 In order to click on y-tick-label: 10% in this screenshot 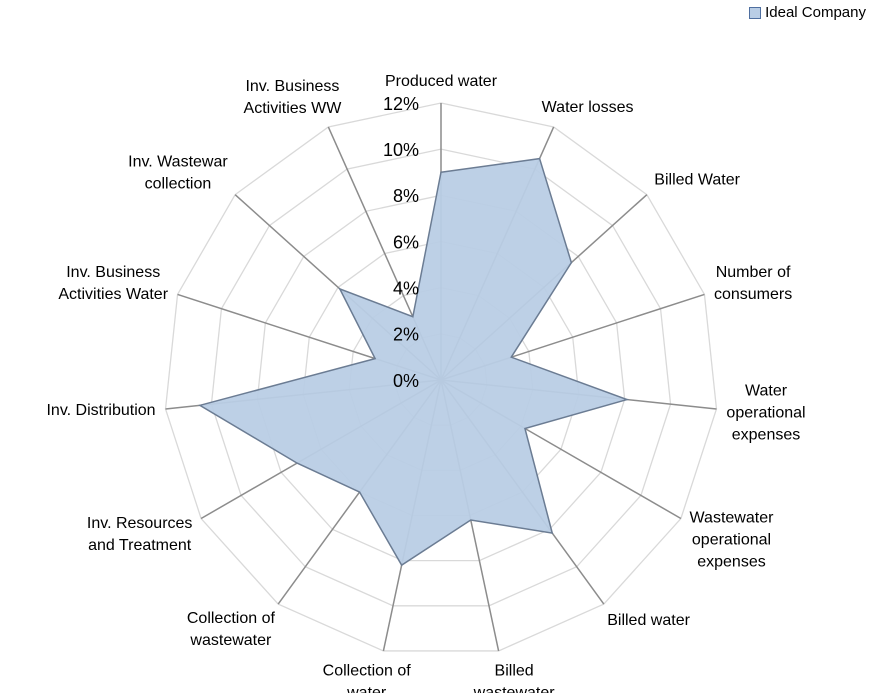, I will do `click(401, 150)`.